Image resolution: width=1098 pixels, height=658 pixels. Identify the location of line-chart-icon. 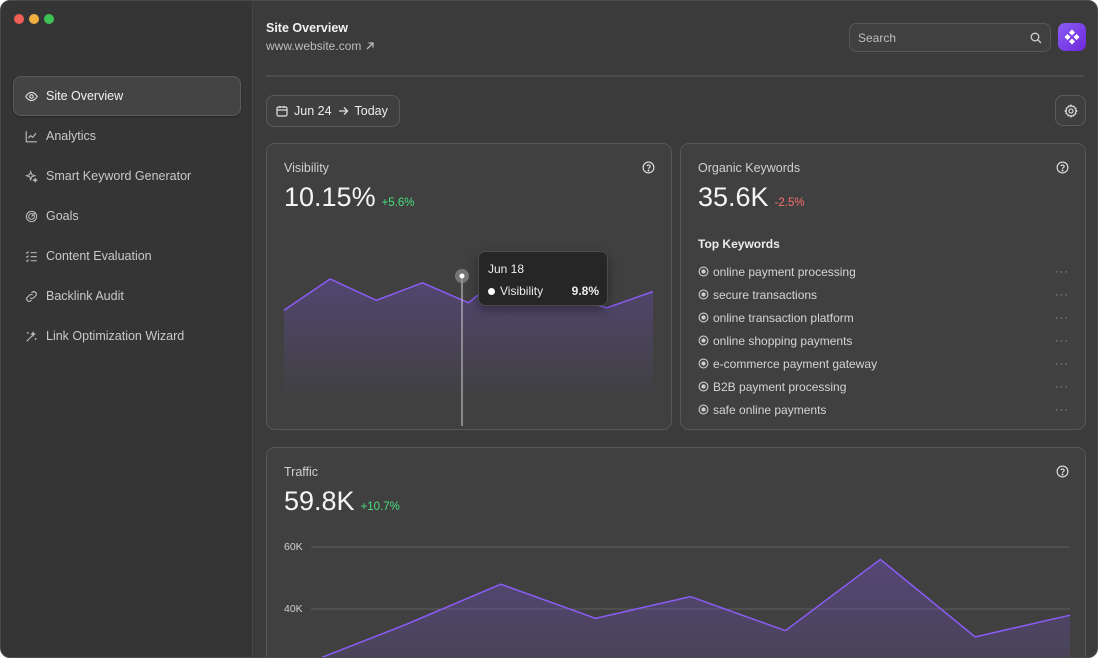
(31, 136).